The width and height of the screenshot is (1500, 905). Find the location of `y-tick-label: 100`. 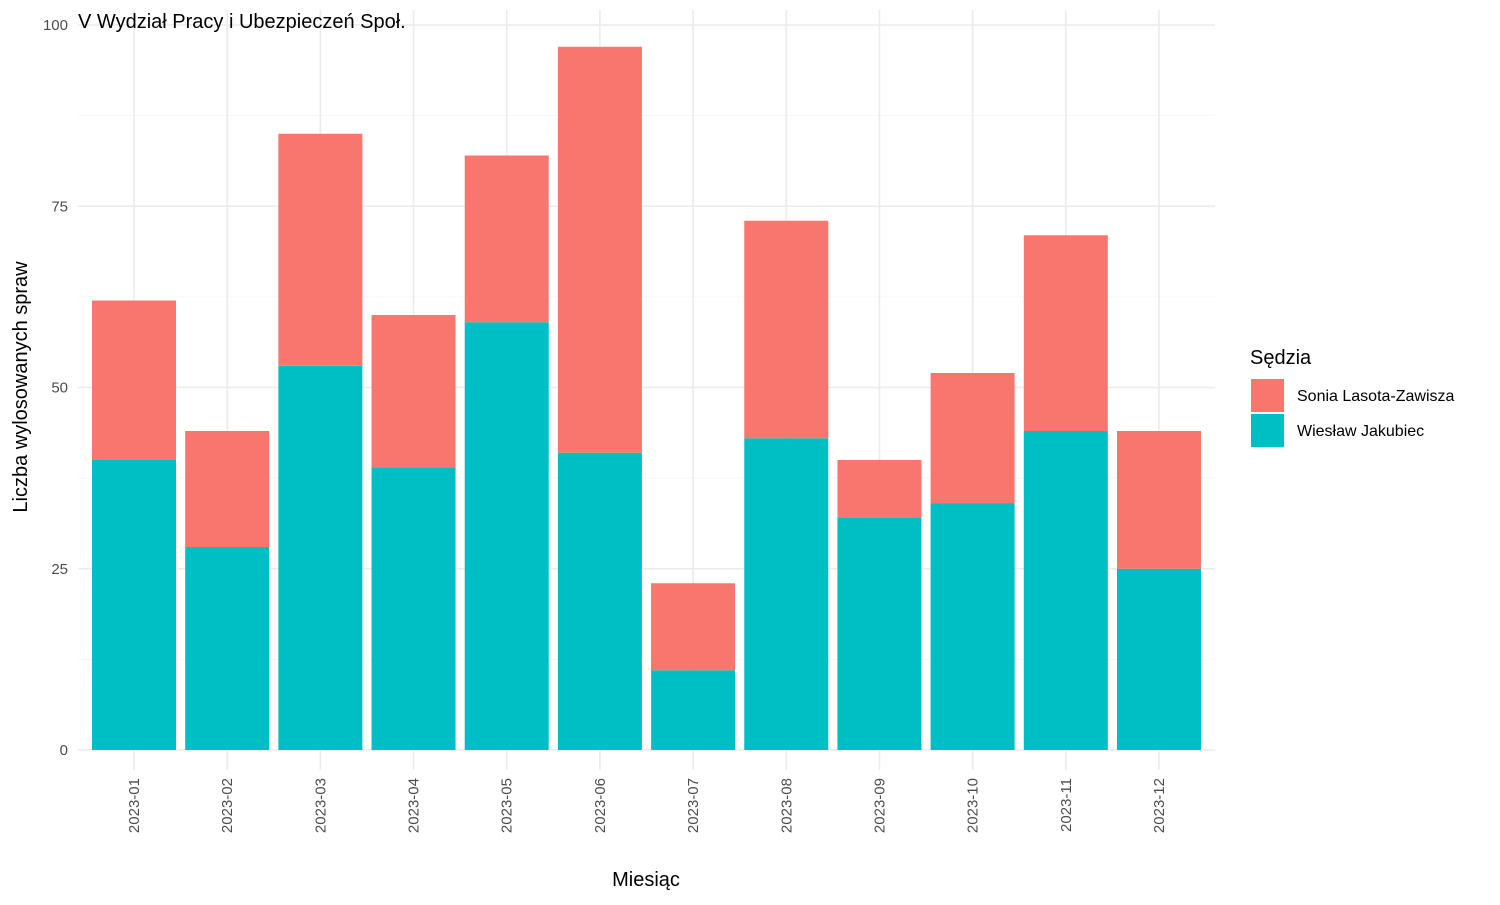

y-tick-label: 100 is located at coordinates (55, 25).